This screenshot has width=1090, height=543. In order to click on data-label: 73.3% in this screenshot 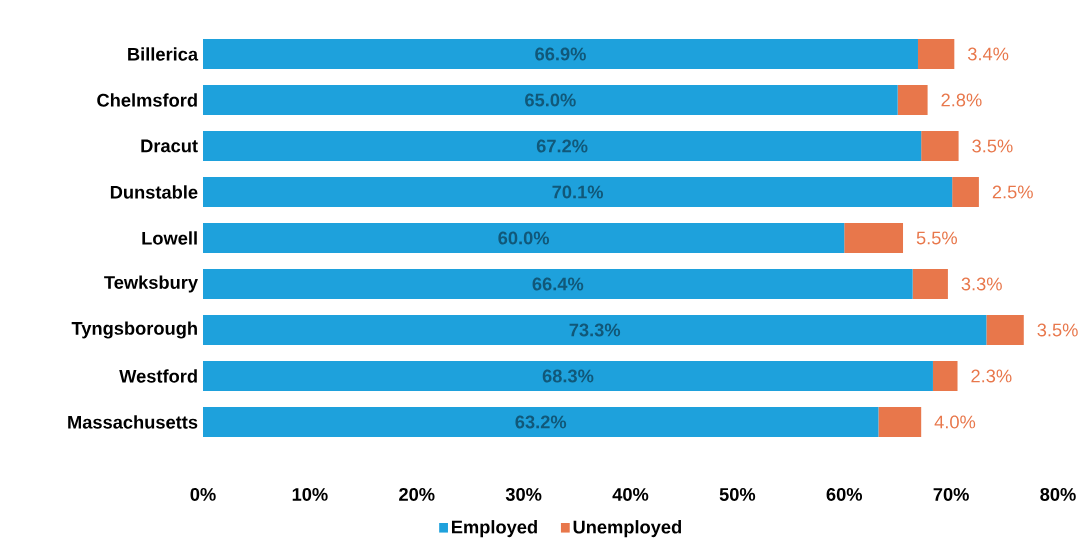, I will do `click(595, 330)`.